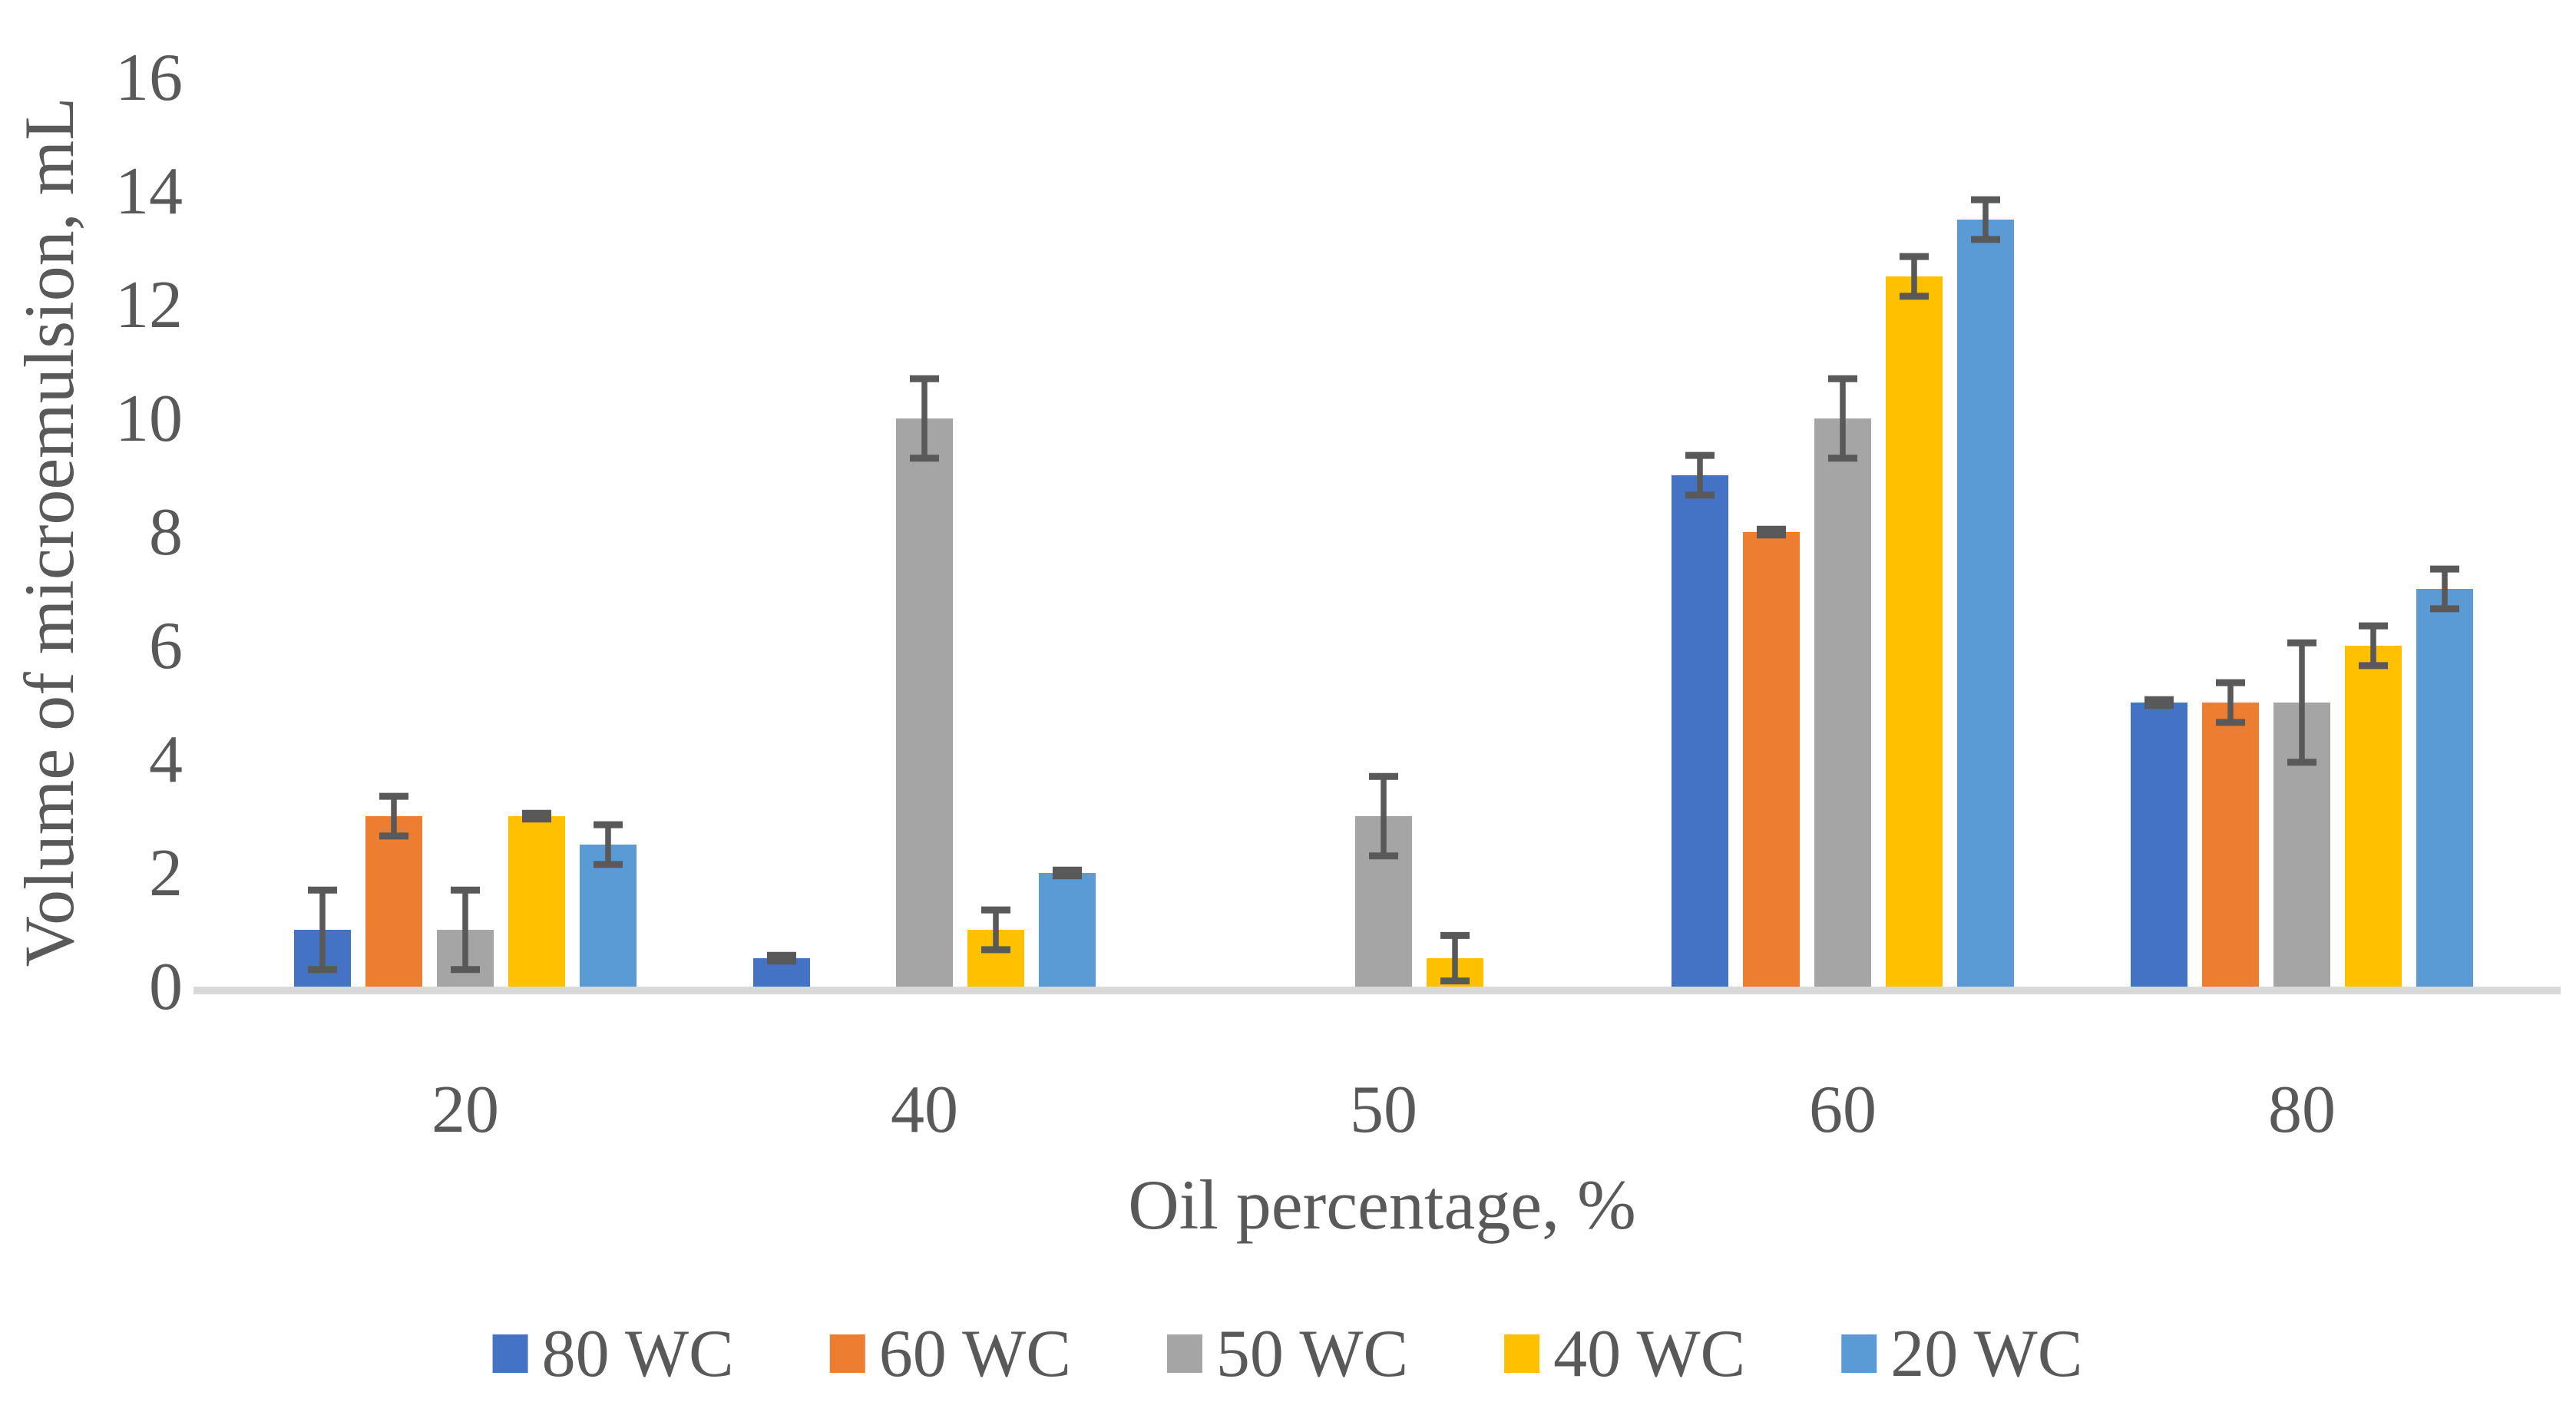 This screenshot has width=2576, height=1412. I want to click on legend-item: 60 WC, so click(950, 1354).